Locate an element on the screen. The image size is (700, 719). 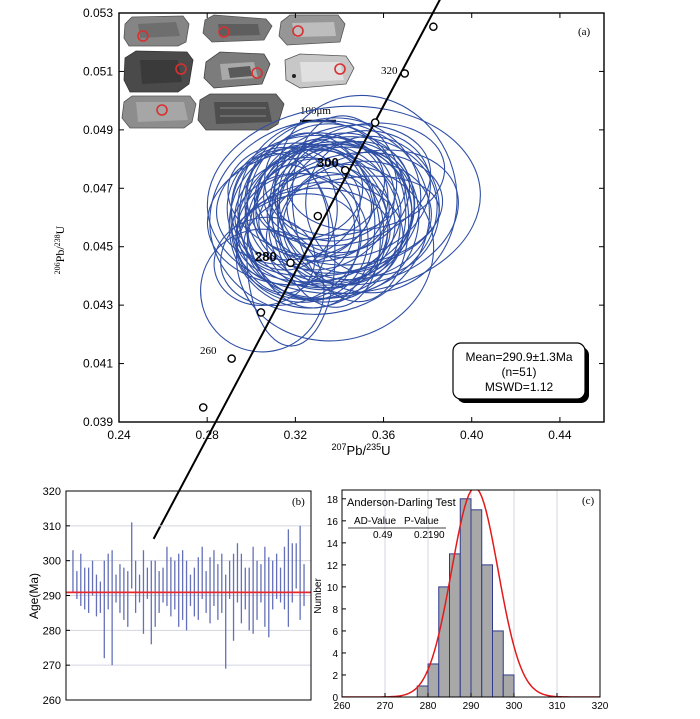
y-title-pb: Pb/ is located at coordinates (60, 254).